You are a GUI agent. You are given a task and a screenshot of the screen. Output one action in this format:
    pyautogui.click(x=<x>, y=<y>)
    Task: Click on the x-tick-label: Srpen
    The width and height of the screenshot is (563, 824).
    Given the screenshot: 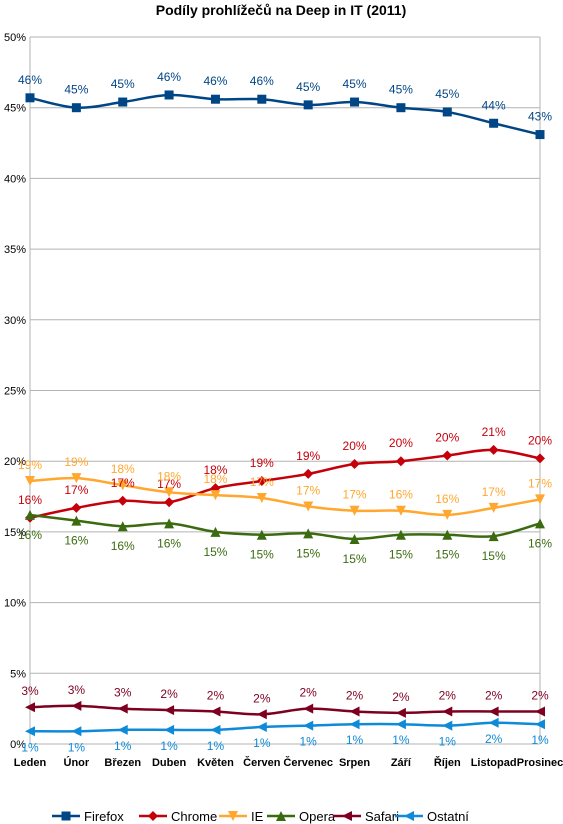 What is the action you would take?
    pyautogui.click(x=354, y=763)
    